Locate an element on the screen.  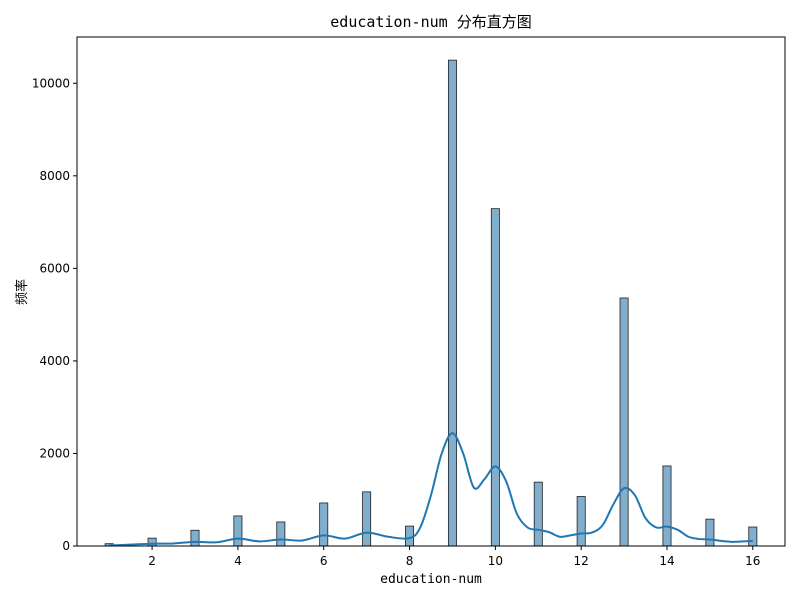
x-tick-label: 10 is located at coordinates (495, 561).